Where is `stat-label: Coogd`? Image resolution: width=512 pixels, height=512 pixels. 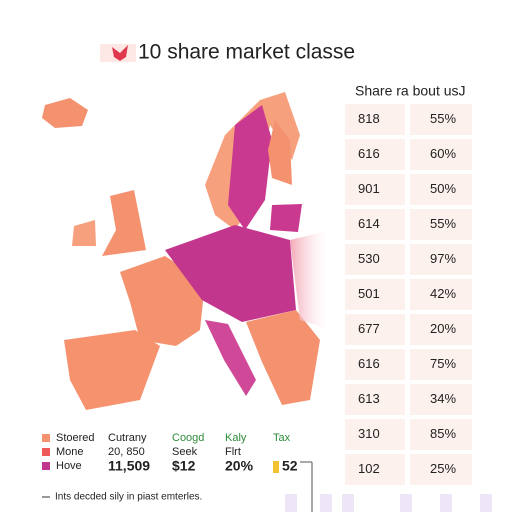
stat-label: Coogd is located at coordinates (188, 438).